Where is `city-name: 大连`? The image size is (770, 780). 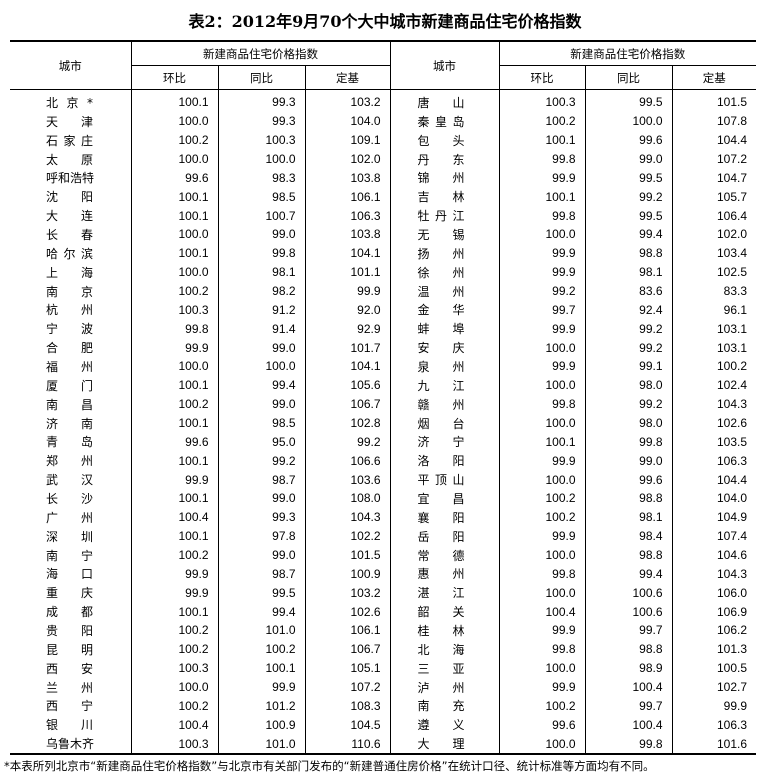
city-name: 大连 is located at coordinates (69, 216).